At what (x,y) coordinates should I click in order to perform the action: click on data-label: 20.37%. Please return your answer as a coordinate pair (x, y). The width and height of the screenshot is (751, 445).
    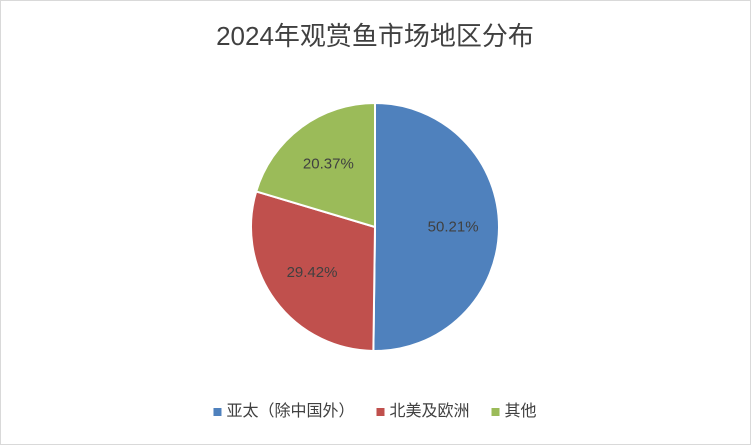
    Looking at the image, I should click on (328, 163).